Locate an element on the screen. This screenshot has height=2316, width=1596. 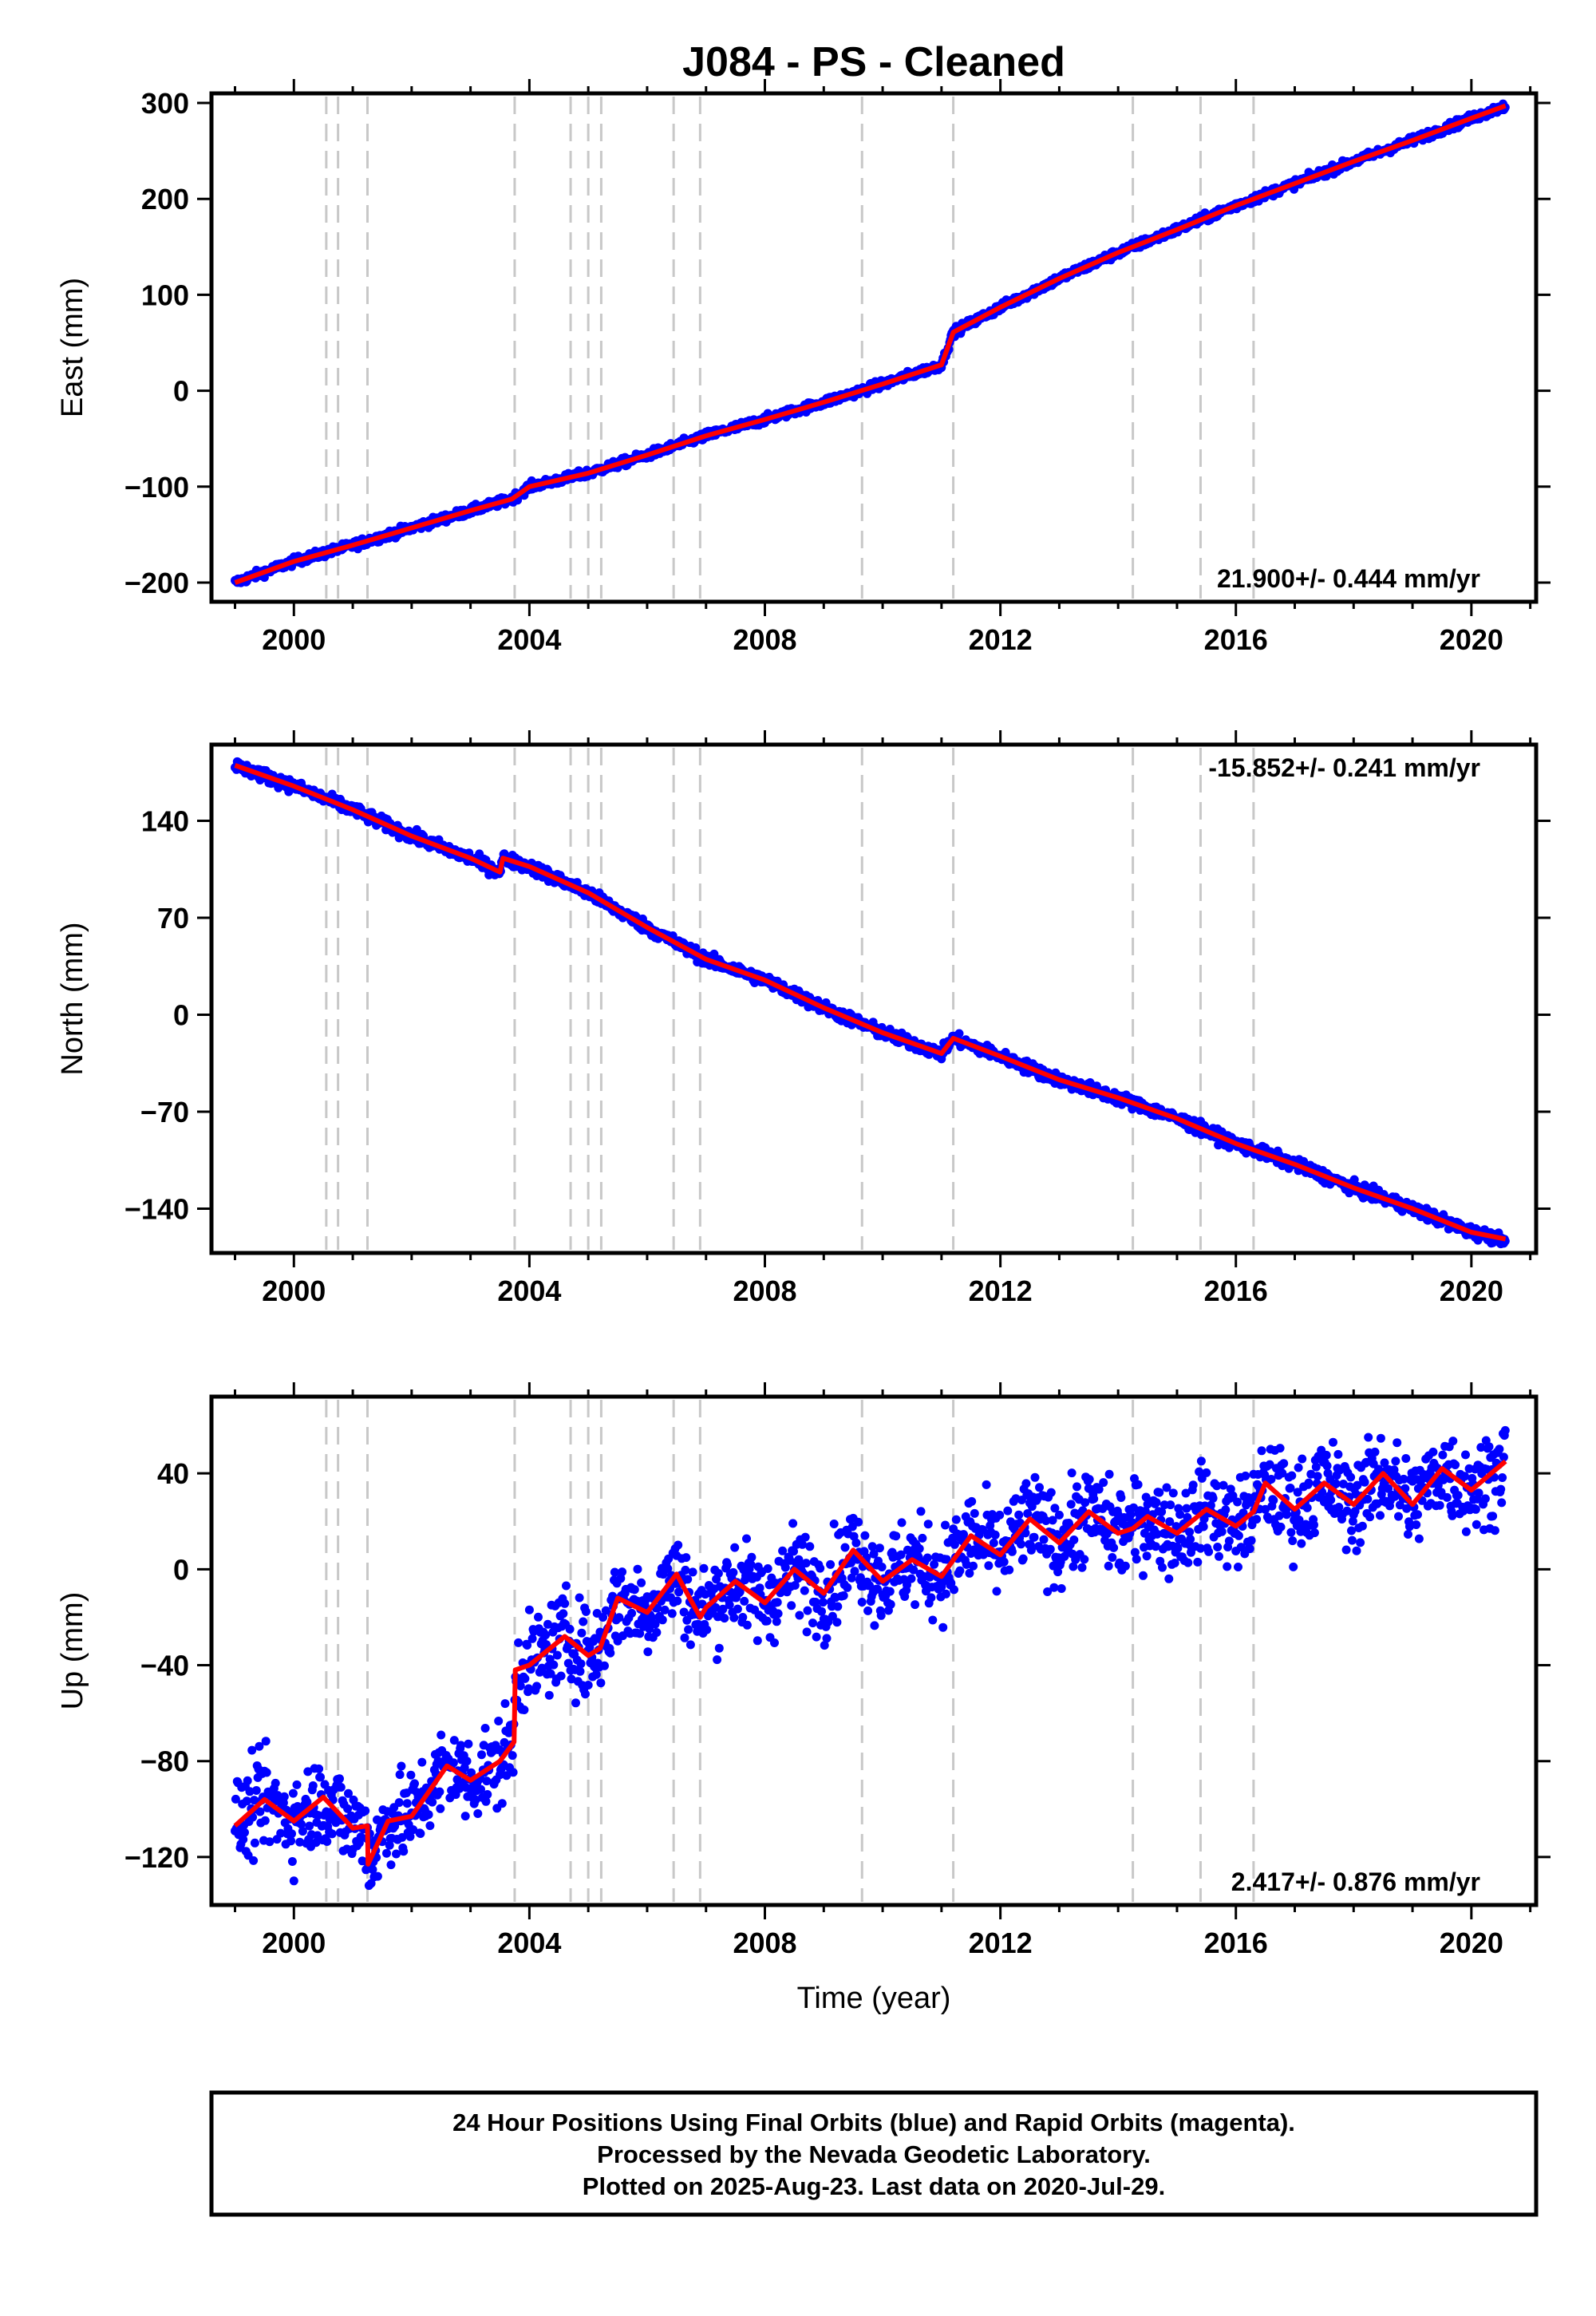
y-tick-label: 0 is located at coordinates (181, 1014).